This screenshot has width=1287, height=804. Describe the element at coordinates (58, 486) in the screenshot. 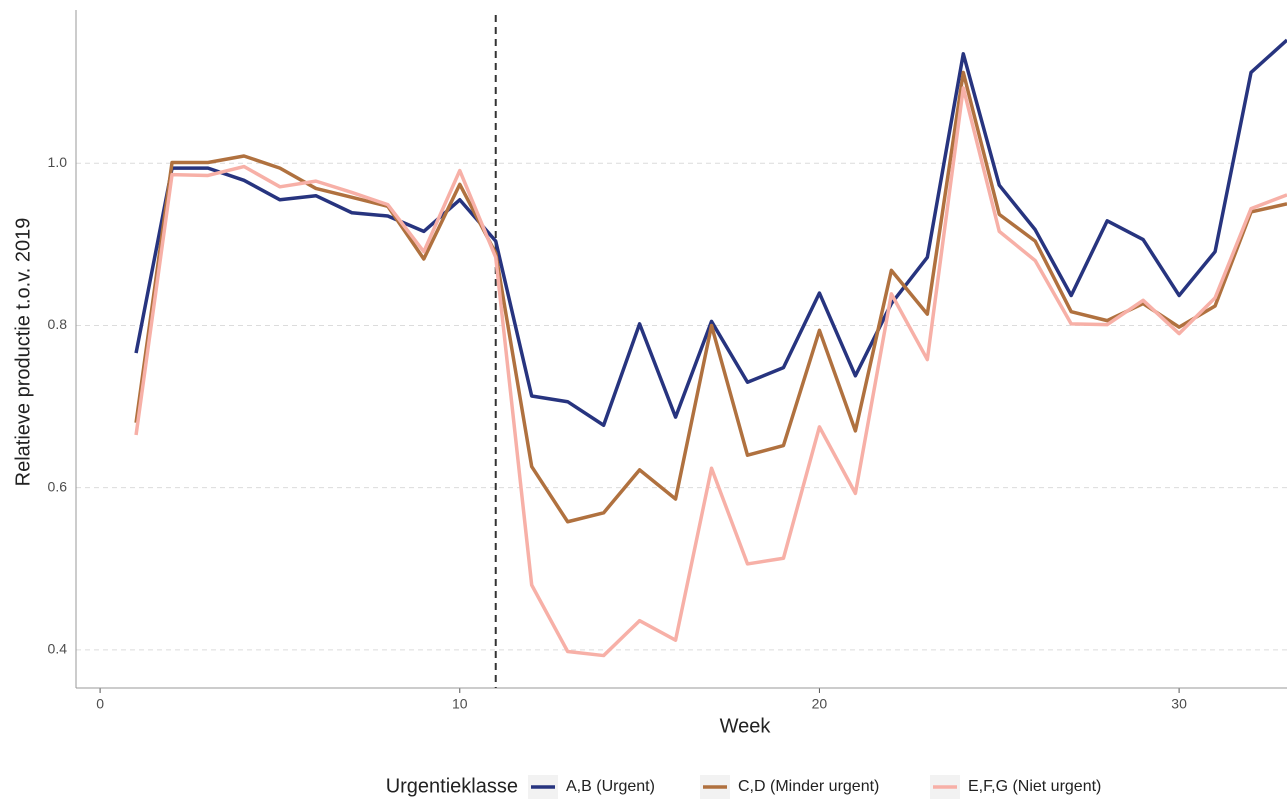

I see `y-tick-label: 0.6` at that location.